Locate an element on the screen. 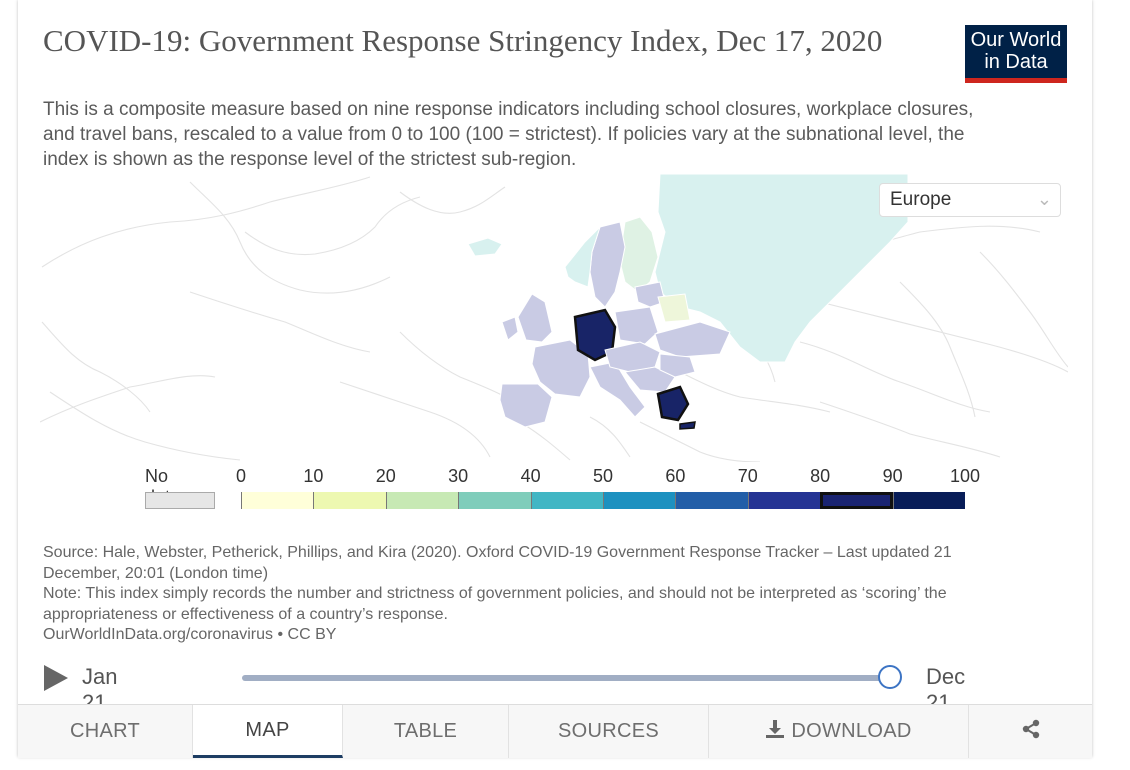 Image resolution: width=1130 pixels, height=770 pixels. region-select: Europe ⌄ is located at coordinates (970, 200).